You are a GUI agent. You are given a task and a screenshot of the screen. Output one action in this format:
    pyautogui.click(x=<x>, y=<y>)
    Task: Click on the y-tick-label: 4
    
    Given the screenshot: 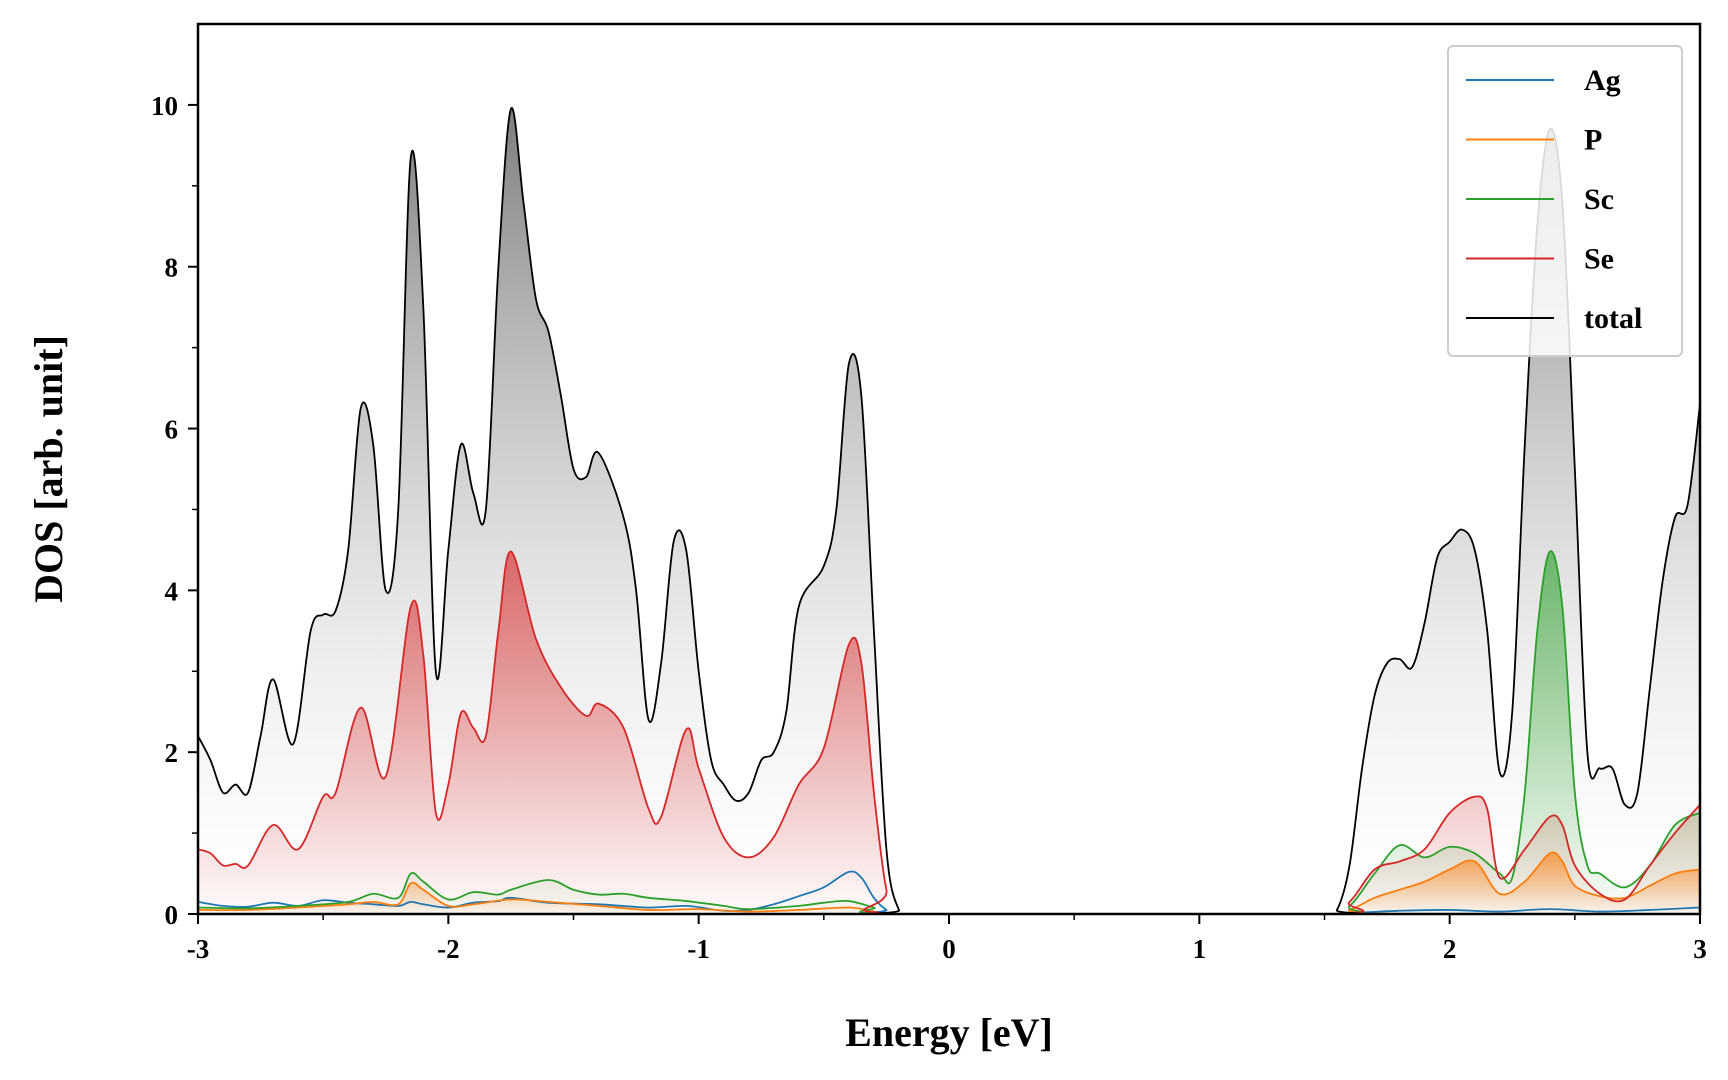 What is the action you would take?
    pyautogui.click(x=172, y=591)
    